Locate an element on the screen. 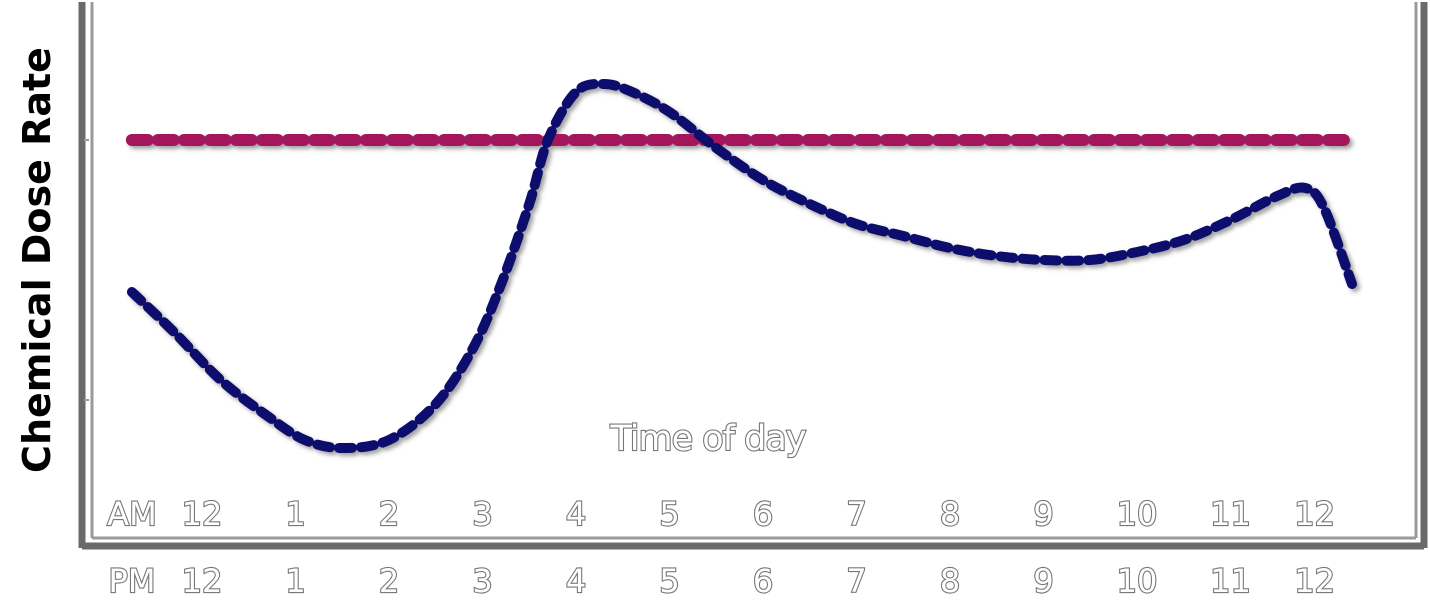  am-tick-4: 4 is located at coordinates (576, 514).